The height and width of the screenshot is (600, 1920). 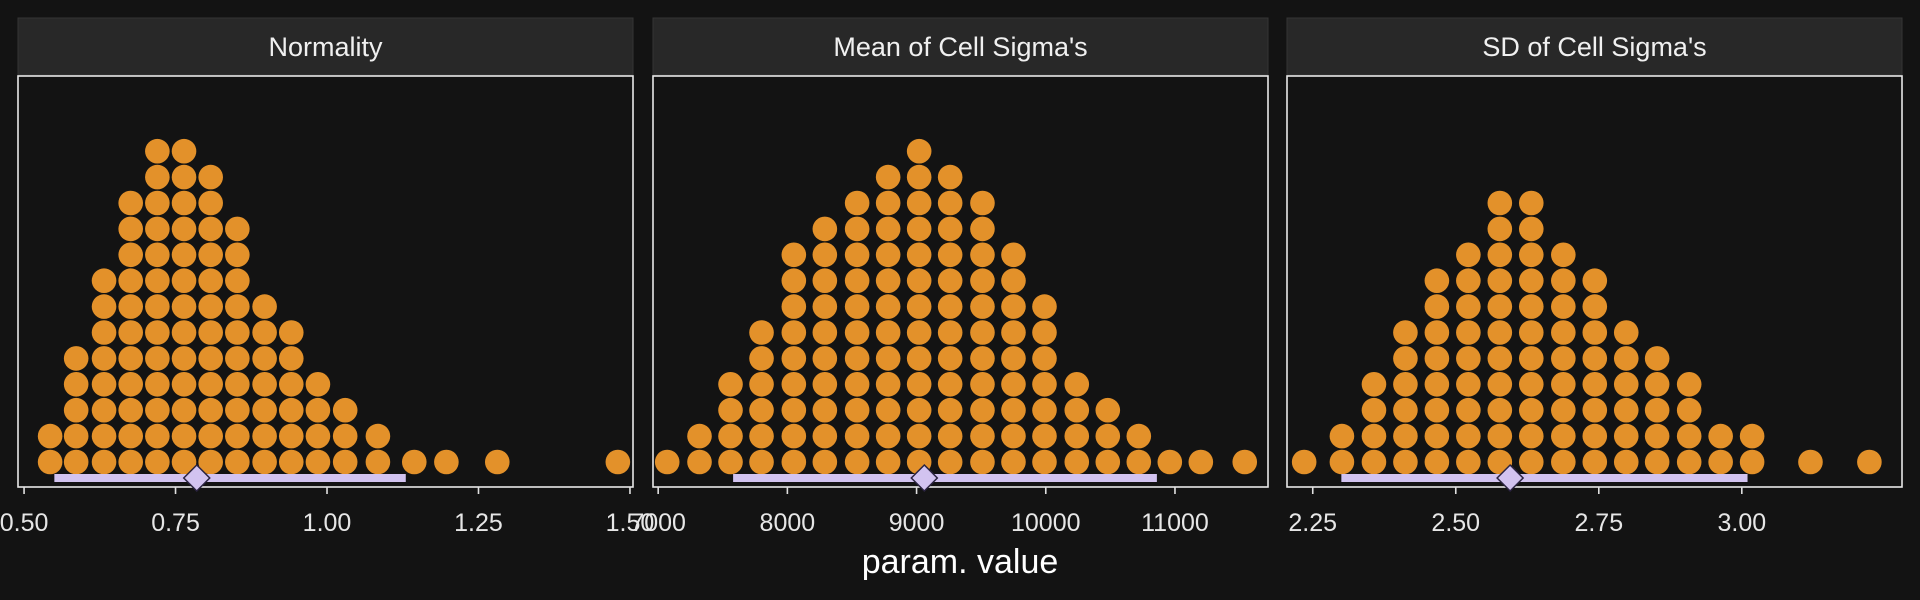 What do you see at coordinates (478, 523) in the screenshot?
I see `x-tick-label: 1.25` at bounding box center [478, 523].